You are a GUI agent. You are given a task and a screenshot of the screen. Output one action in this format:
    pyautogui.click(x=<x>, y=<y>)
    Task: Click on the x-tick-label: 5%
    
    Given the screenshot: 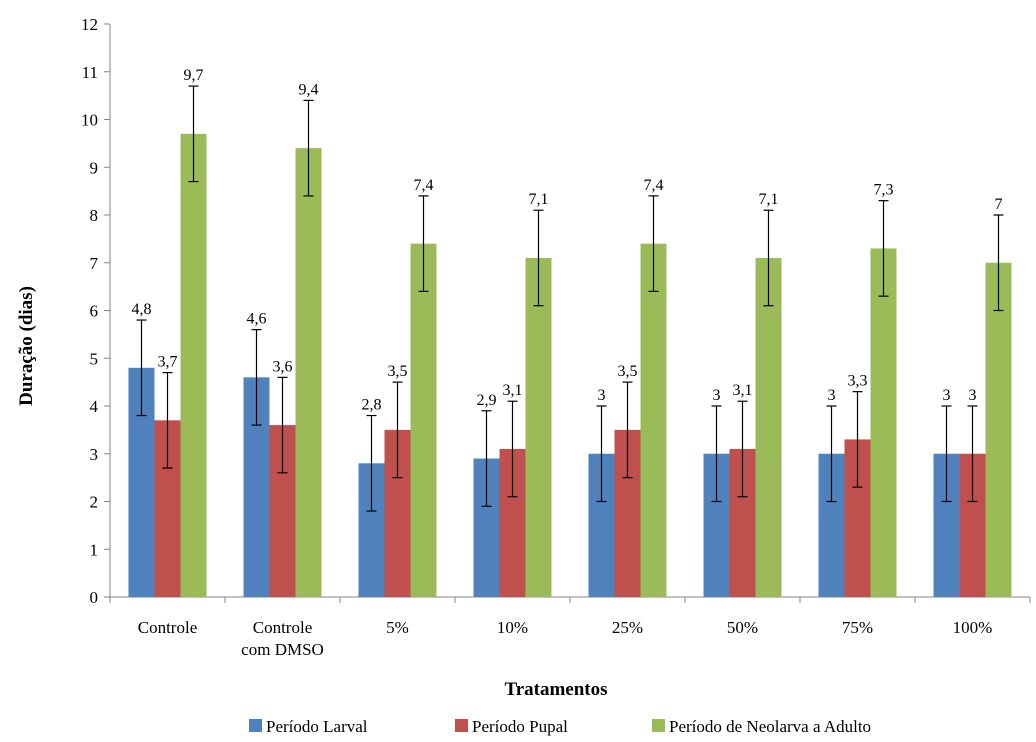 What is the action you would take?
    pyautogui.click(x=397, y=627)
    